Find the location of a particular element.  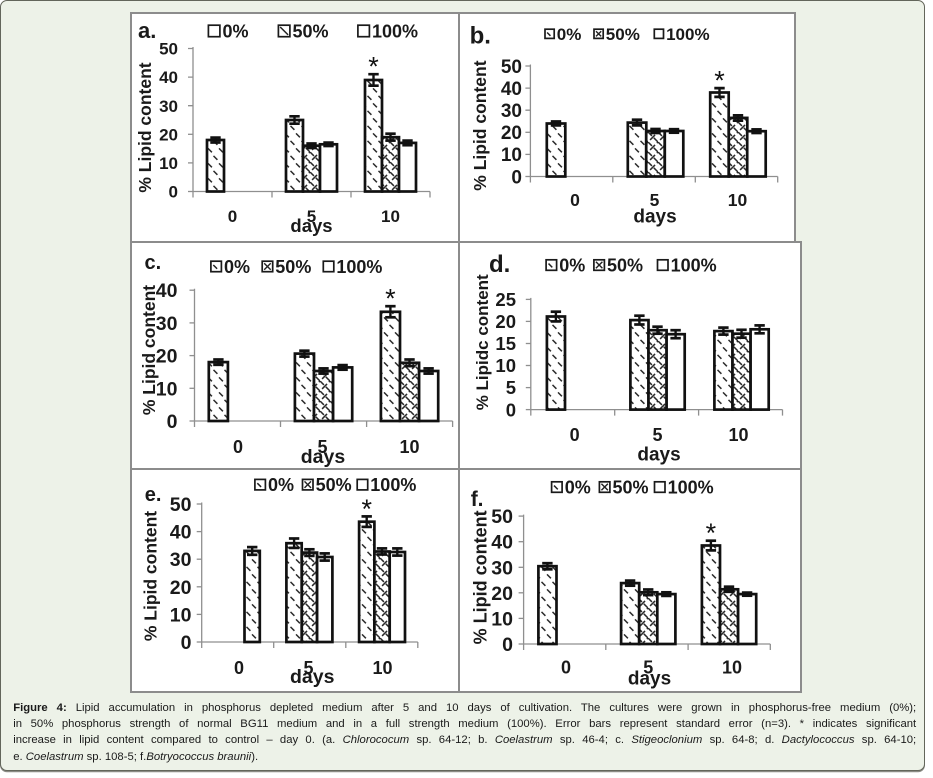

svg-text: f. is located at coordinates (477, 499).